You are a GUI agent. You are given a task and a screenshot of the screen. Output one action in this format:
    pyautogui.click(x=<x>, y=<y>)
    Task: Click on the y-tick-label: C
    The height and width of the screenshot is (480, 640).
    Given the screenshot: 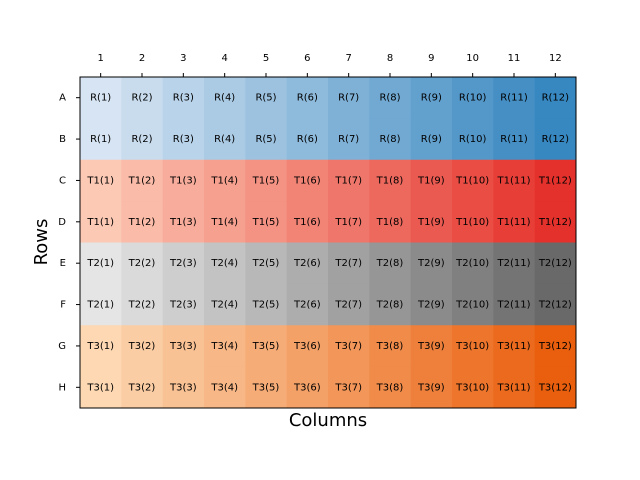 What is the action you would take?
    pyautogui.click(x=62, y=180)
    